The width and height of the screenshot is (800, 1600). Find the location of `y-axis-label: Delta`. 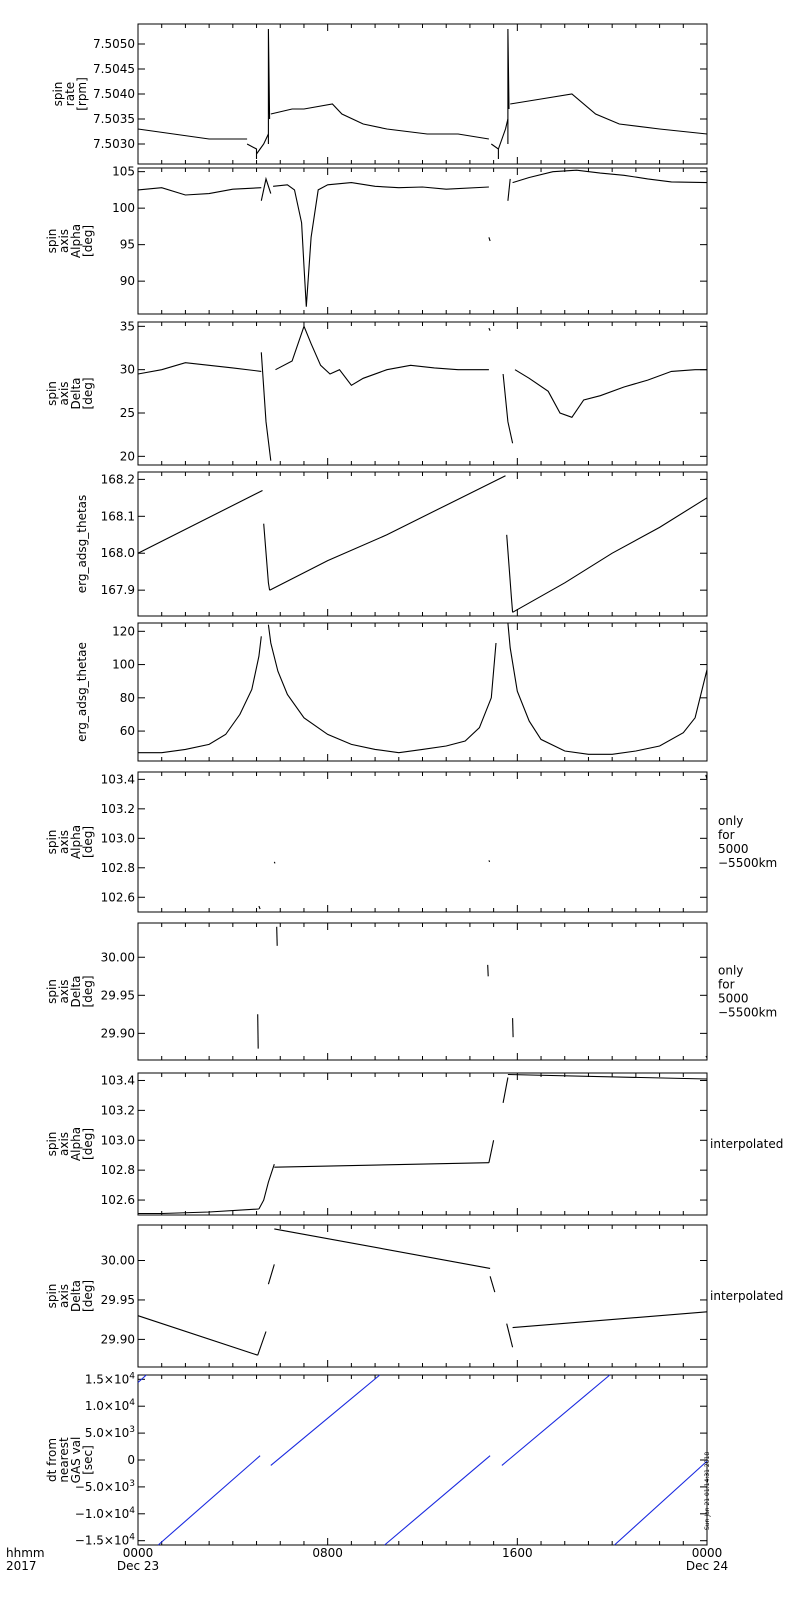

y-axis-label: Delta is located at coordinates (76, 991).